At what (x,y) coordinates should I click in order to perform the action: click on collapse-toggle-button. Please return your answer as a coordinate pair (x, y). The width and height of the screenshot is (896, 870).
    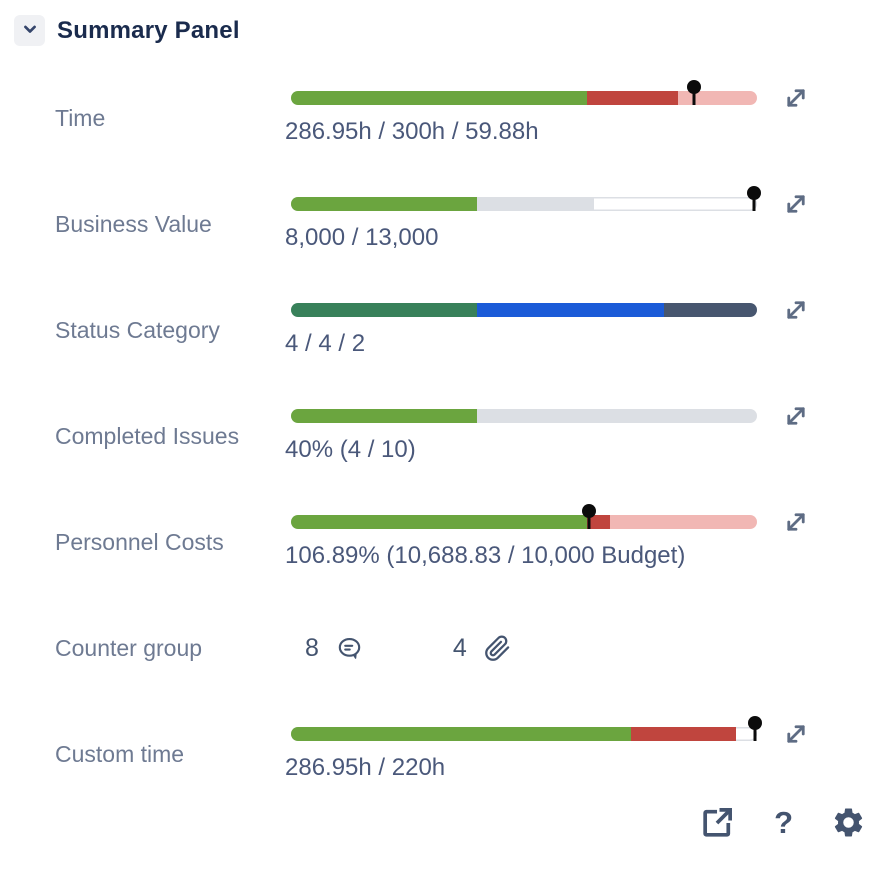
    Looking at the image, I should click on (29, 30).